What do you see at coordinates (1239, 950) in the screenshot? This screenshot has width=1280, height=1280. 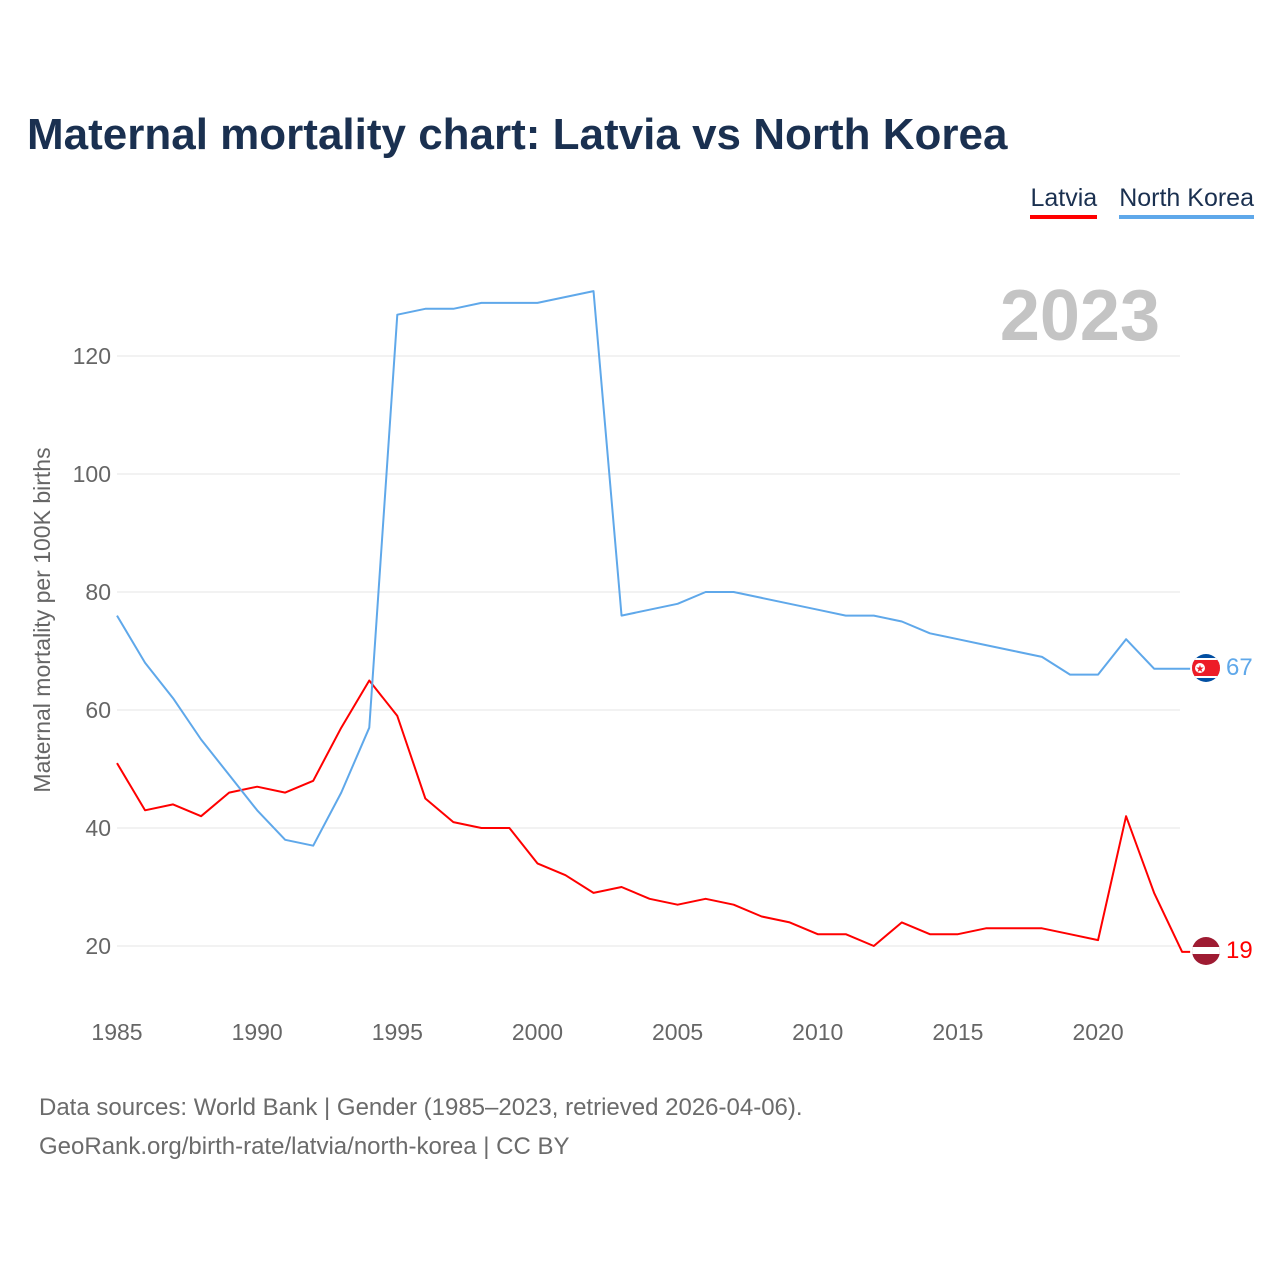 I see `latvia-end-label: 19` at bounding box center [1239, 950].